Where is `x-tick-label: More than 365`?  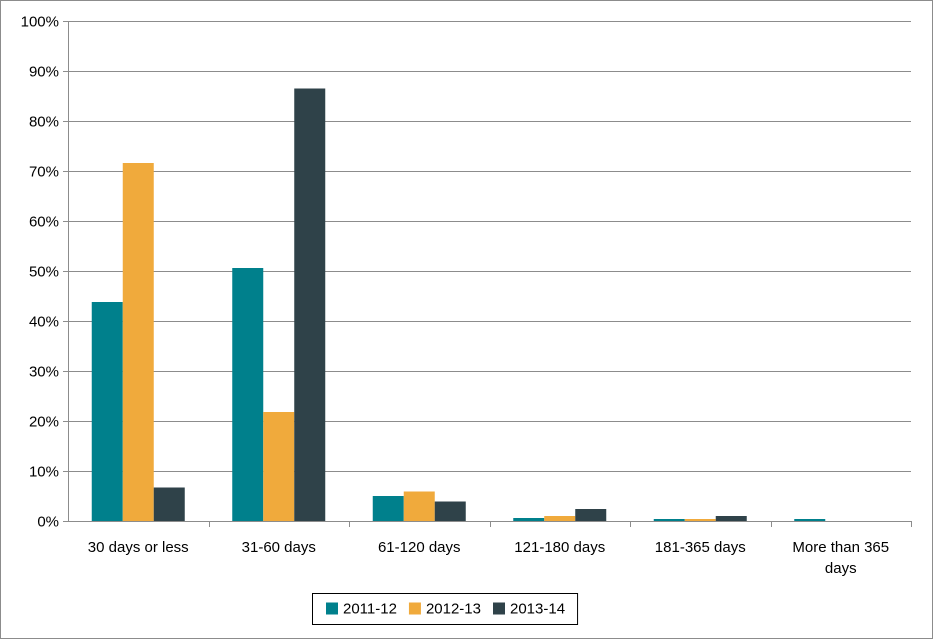 x-tick-label: More than 365 is located at coordinates (840, 547).